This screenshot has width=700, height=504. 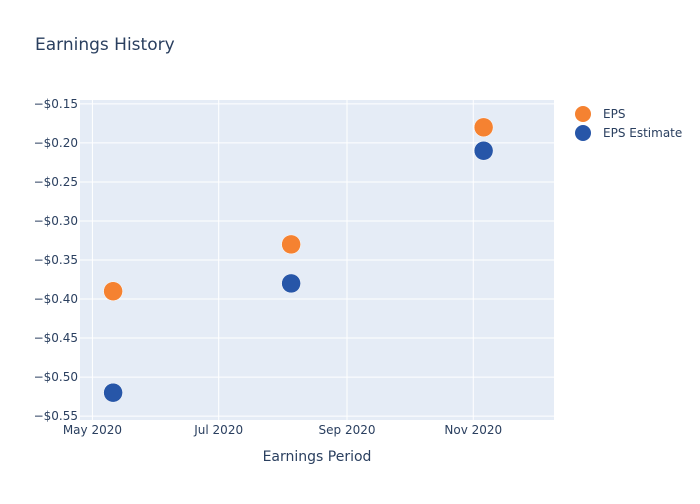 I want to click on legend: EPS EPS Estimate, so click(x=628, y=123).